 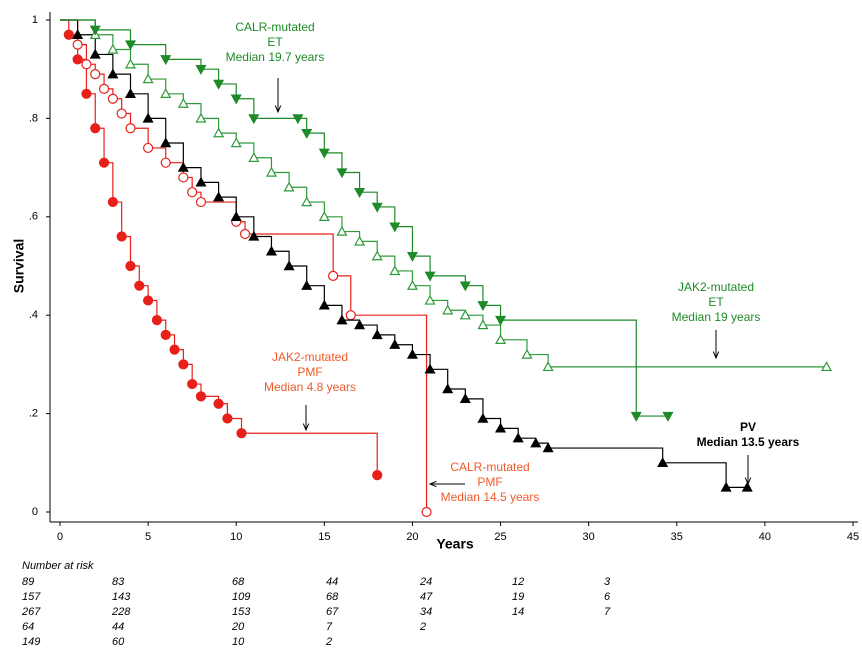 What do you see at coordinates (765, 537) in the screenshot?
I see `x-tick-label: 40` at bounding box center [765, 537].